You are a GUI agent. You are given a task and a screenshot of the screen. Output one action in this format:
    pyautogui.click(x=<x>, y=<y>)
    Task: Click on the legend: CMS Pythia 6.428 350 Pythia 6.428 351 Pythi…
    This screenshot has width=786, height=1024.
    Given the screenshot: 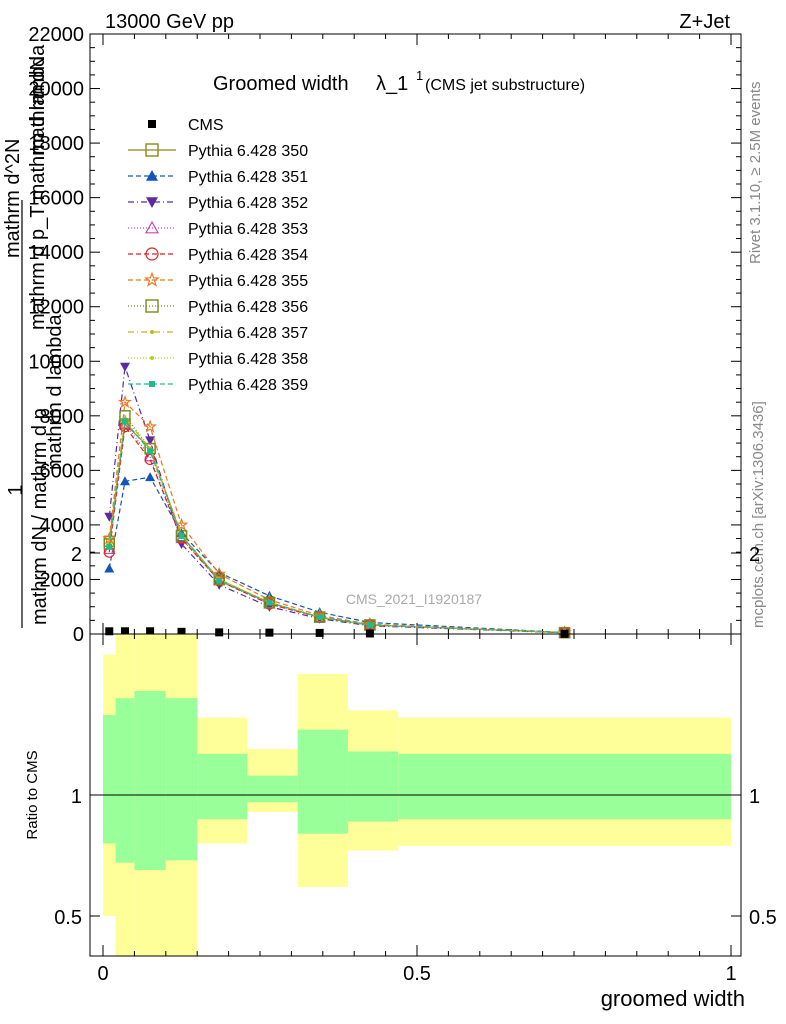 What is the action you would take?
    pyautogui.click(x=218, y=255)
    